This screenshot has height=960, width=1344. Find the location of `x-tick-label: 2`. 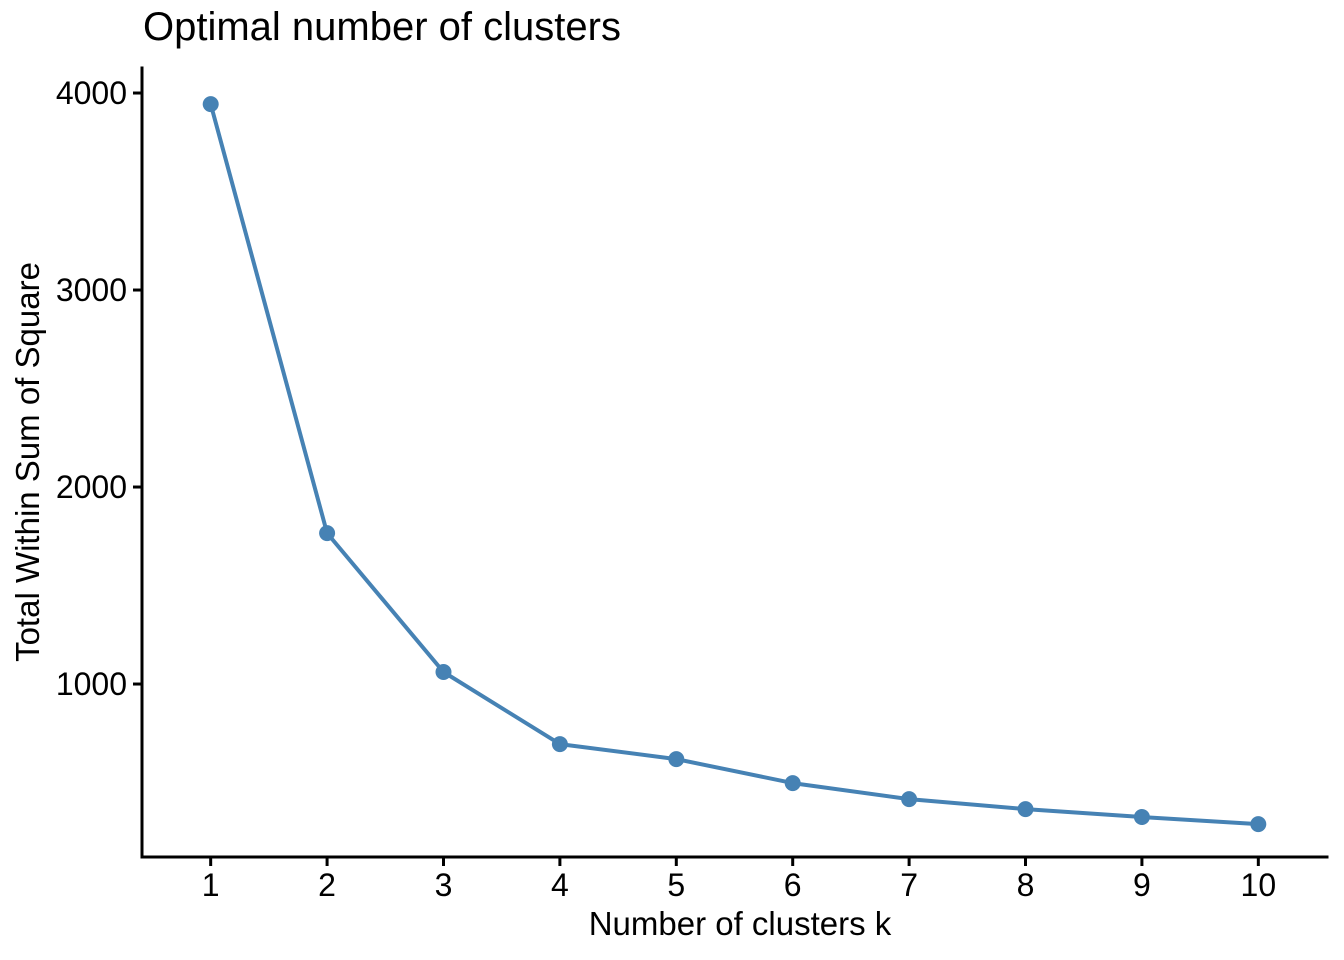

x-tick-label: 2 is located at coordinates (327, 885).